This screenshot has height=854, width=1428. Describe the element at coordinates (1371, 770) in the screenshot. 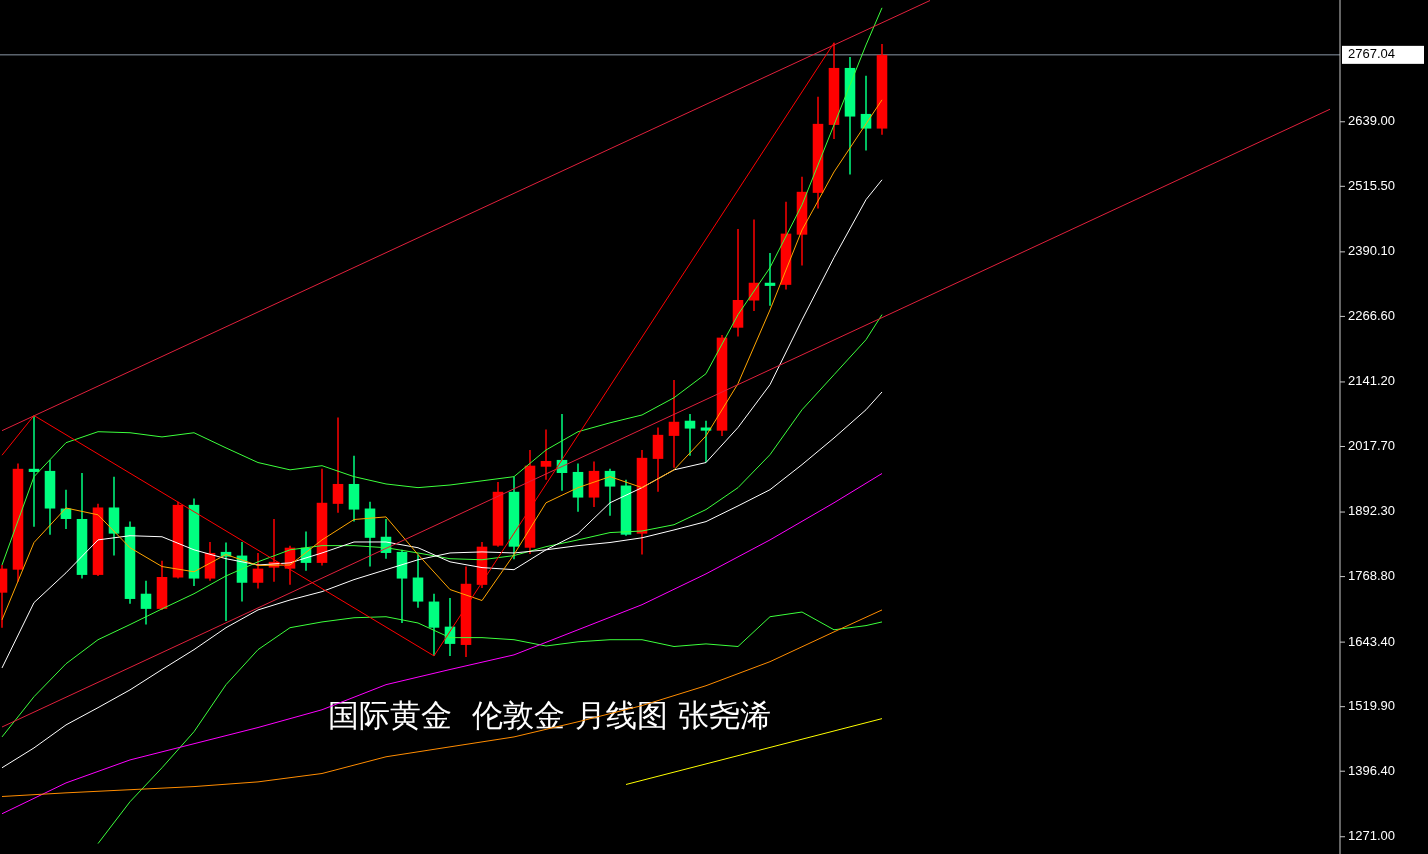

I see `y-tick-label: 1396.40` at that location.